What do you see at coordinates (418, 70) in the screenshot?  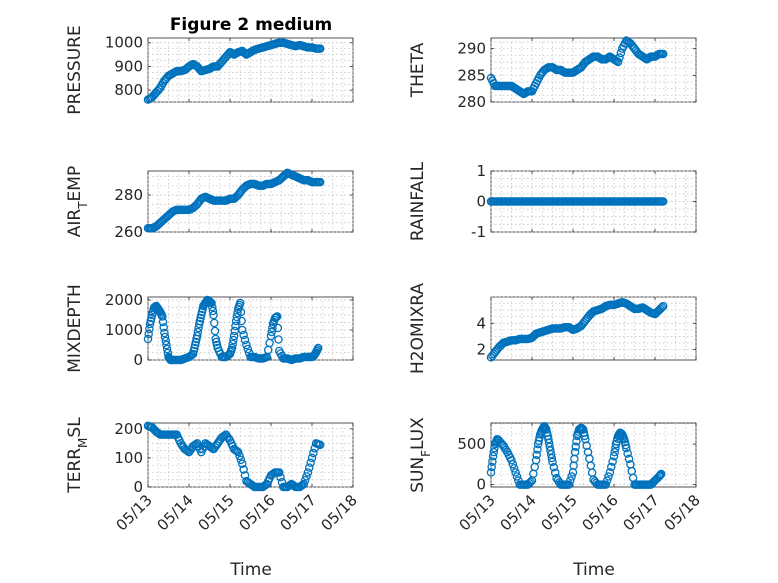 I see `y-axis-label: THETA` at bounding box center [418, 70].